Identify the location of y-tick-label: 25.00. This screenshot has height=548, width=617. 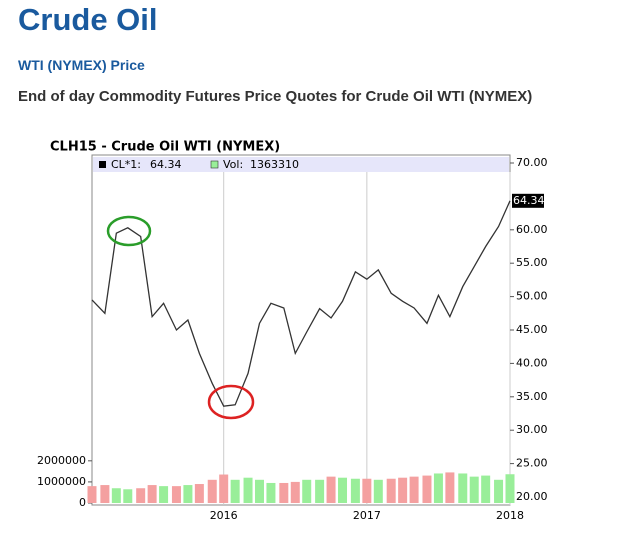
(532, 463).